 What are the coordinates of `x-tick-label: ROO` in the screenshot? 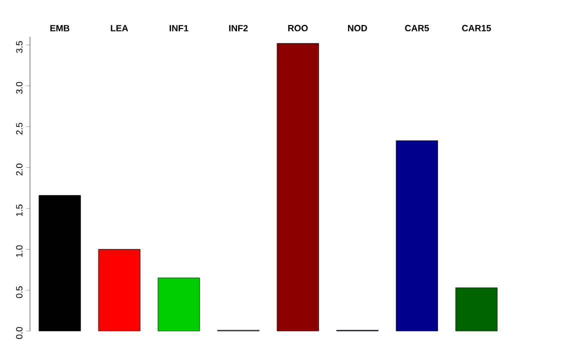 It's located at (298, 28).